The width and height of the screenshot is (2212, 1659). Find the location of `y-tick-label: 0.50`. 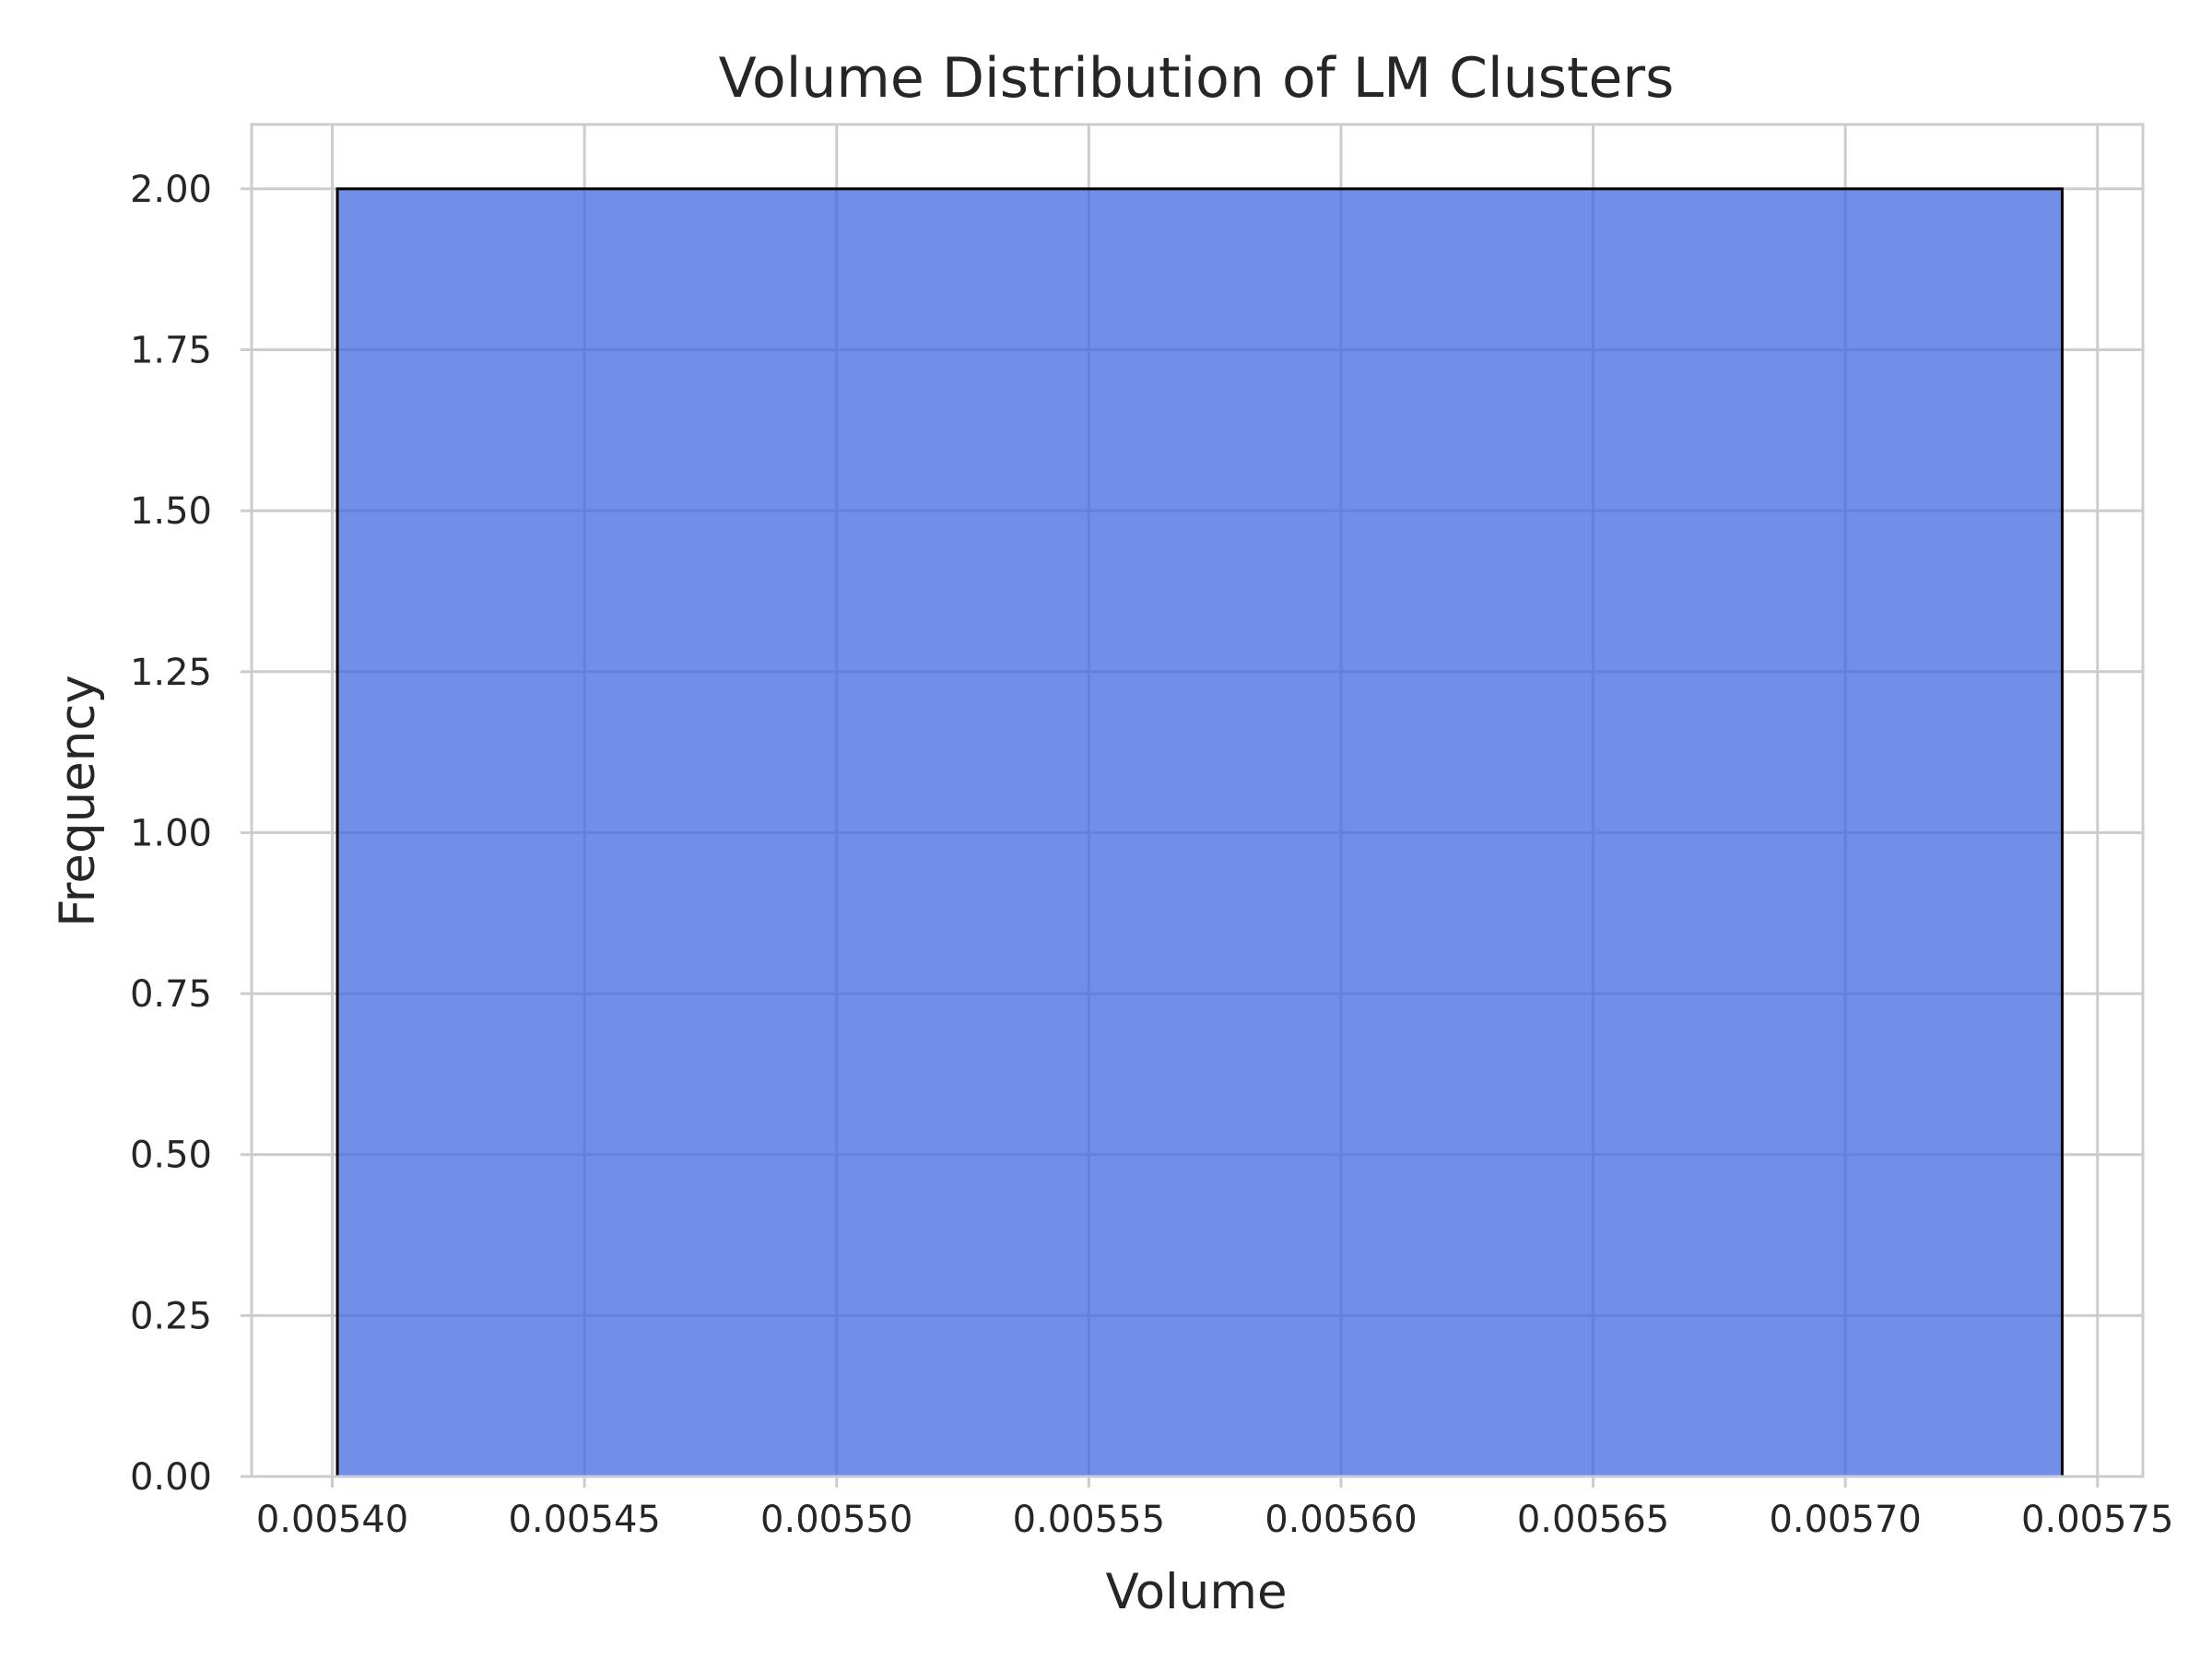

y-tick-label: 0.50 is located at coordinates (171, 1156).